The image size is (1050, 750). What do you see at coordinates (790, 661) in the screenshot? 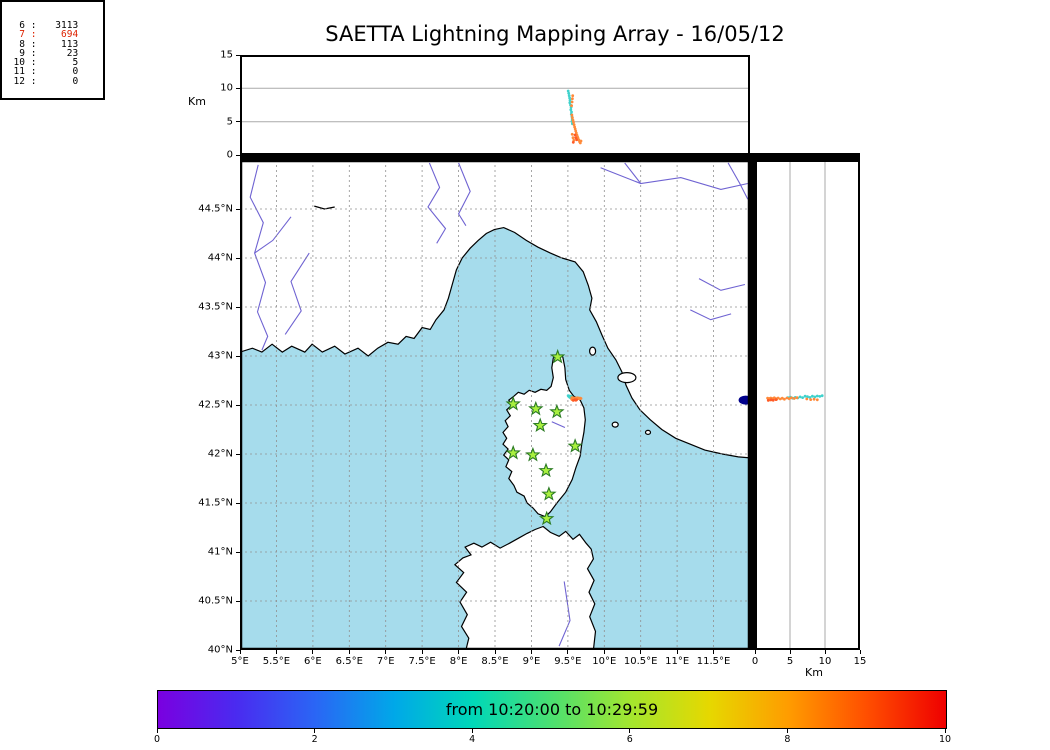
I see `altitude-tick-label-bottom: 5` at bounding box center [790, 661].